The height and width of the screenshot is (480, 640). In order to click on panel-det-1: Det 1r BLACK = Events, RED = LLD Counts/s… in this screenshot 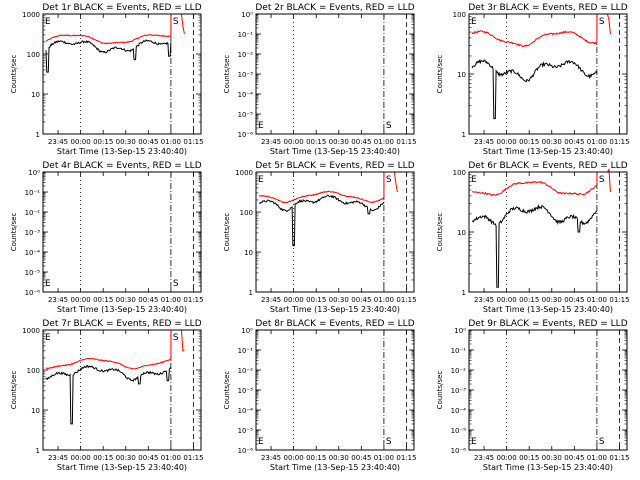, I will do `click(107, 79)`.